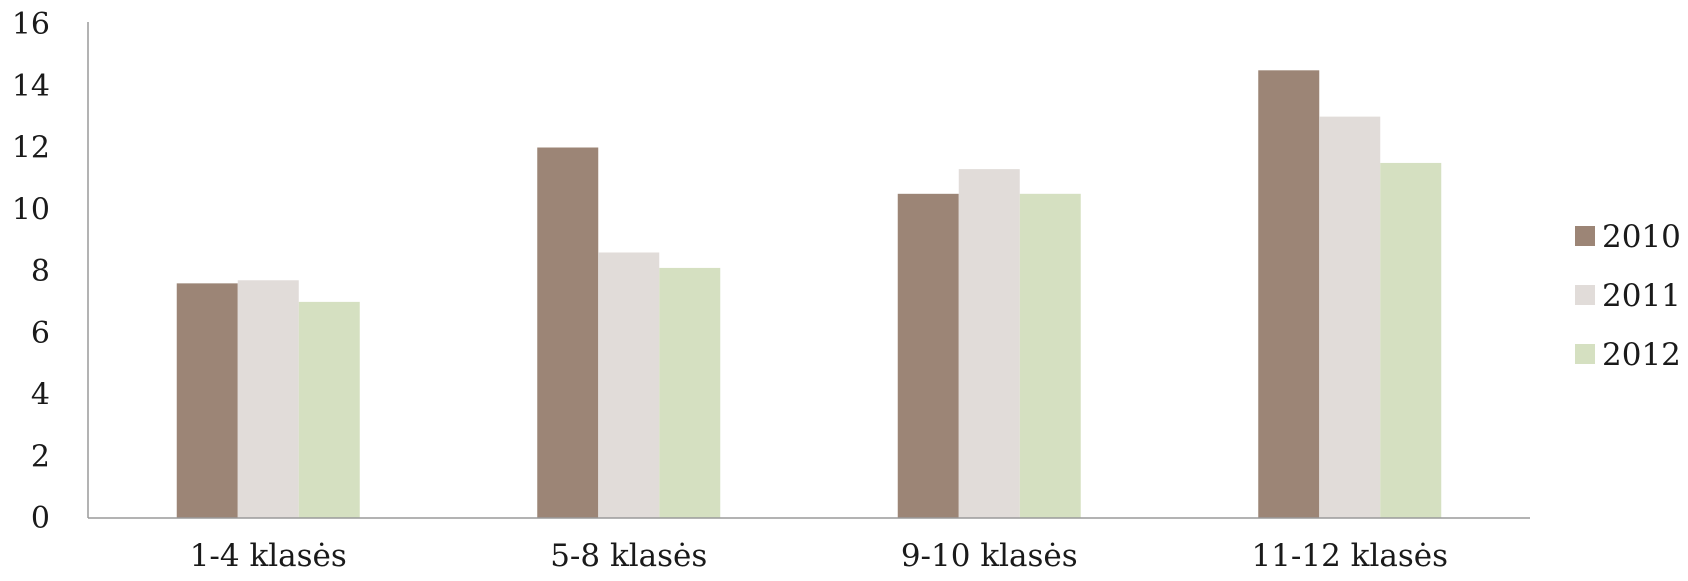 Image resolution: width=1688 pixels, height=581 pixels. I want to click on legend-swatch-2010, so click(1585, 236).